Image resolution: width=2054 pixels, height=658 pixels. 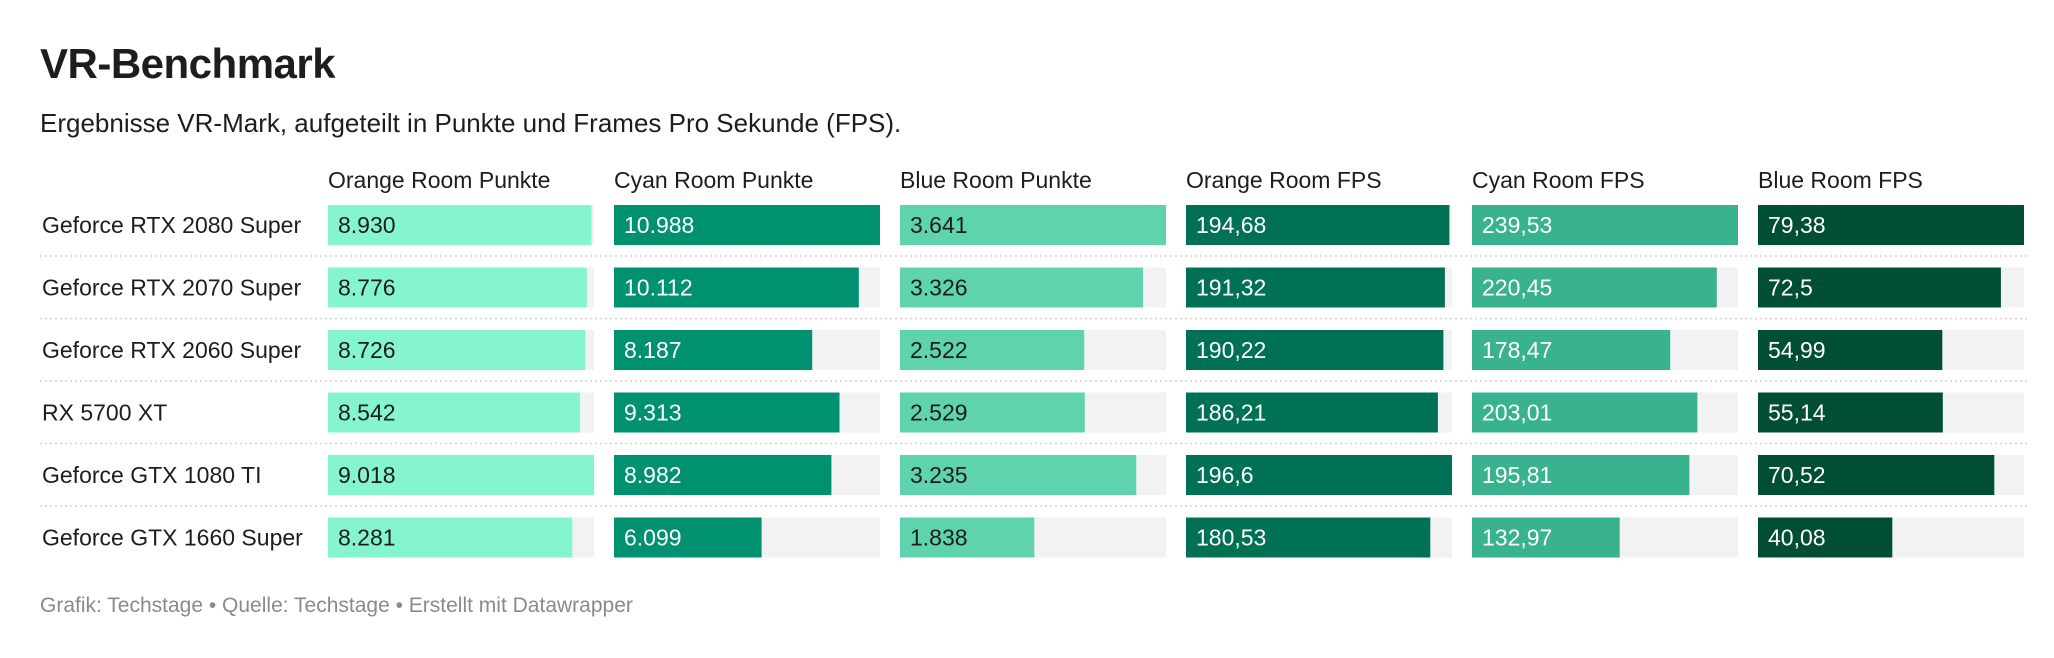 I want to click on bar-value-label: 239,53, so click(x=1517, y=225).